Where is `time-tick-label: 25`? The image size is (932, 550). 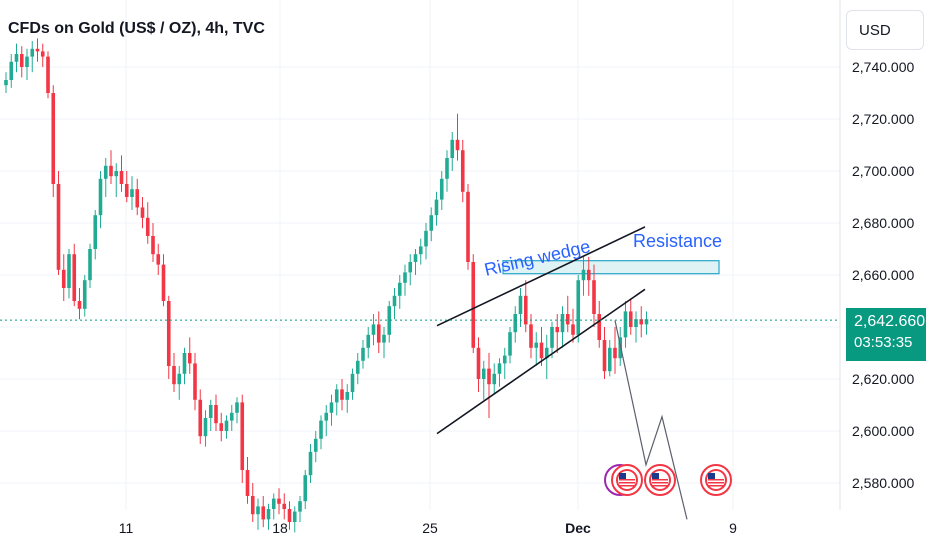 time-tick-label: 25 is located at coordinates (430, 528).